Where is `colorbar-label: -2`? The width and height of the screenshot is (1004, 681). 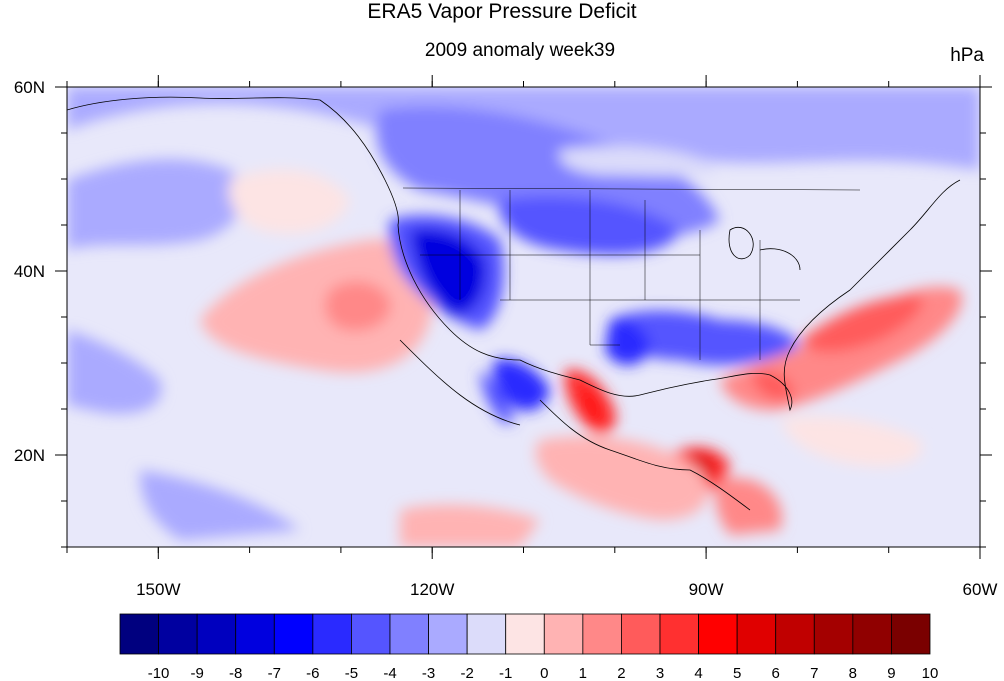
colorbar-label: -2 is located at coordinates (466, 673).